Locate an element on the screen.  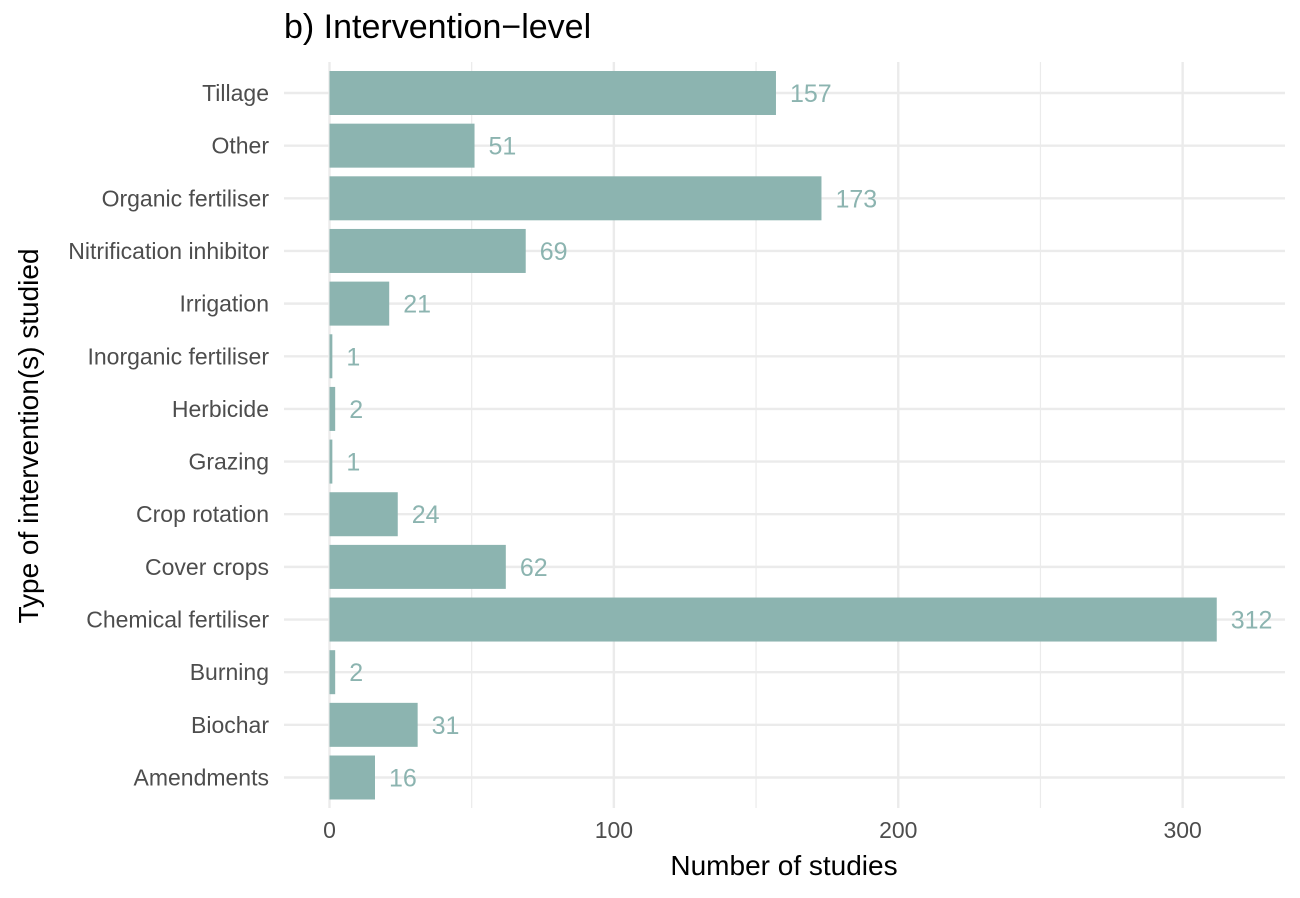
y-tick-label: Irrigation is located at coordinates (224, 304).